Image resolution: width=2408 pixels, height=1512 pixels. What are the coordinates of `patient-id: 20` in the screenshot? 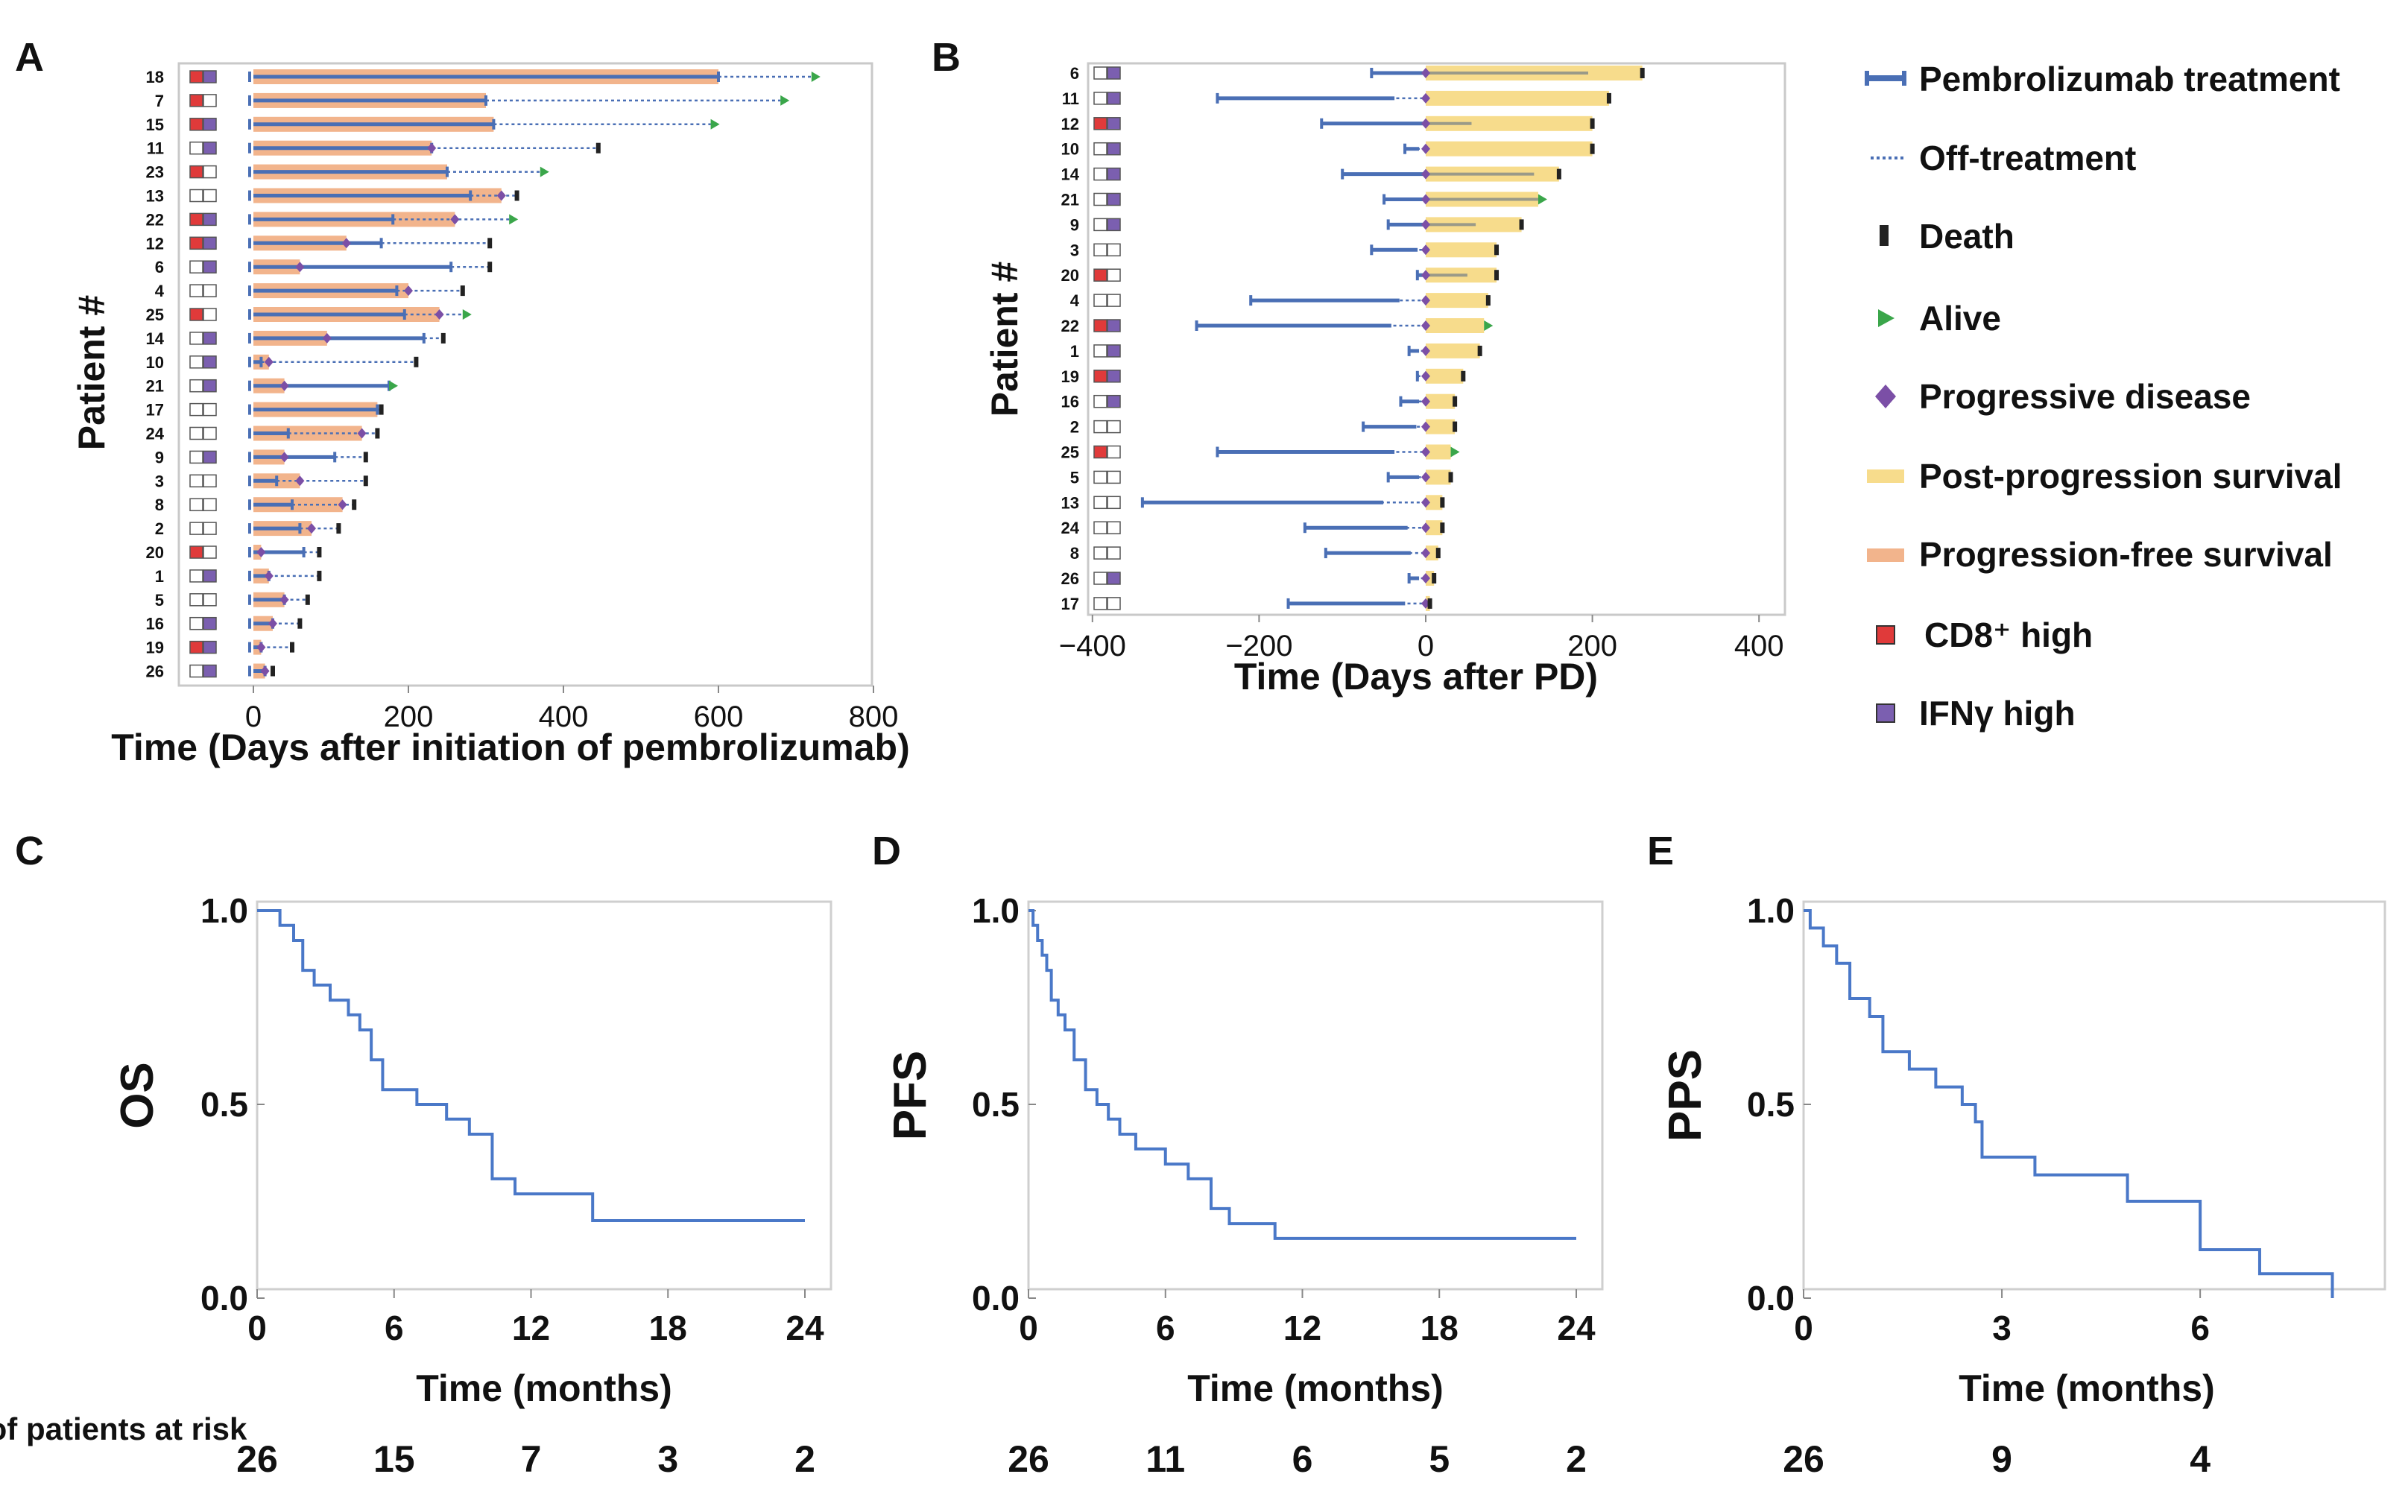 It's located at (1070, 275).